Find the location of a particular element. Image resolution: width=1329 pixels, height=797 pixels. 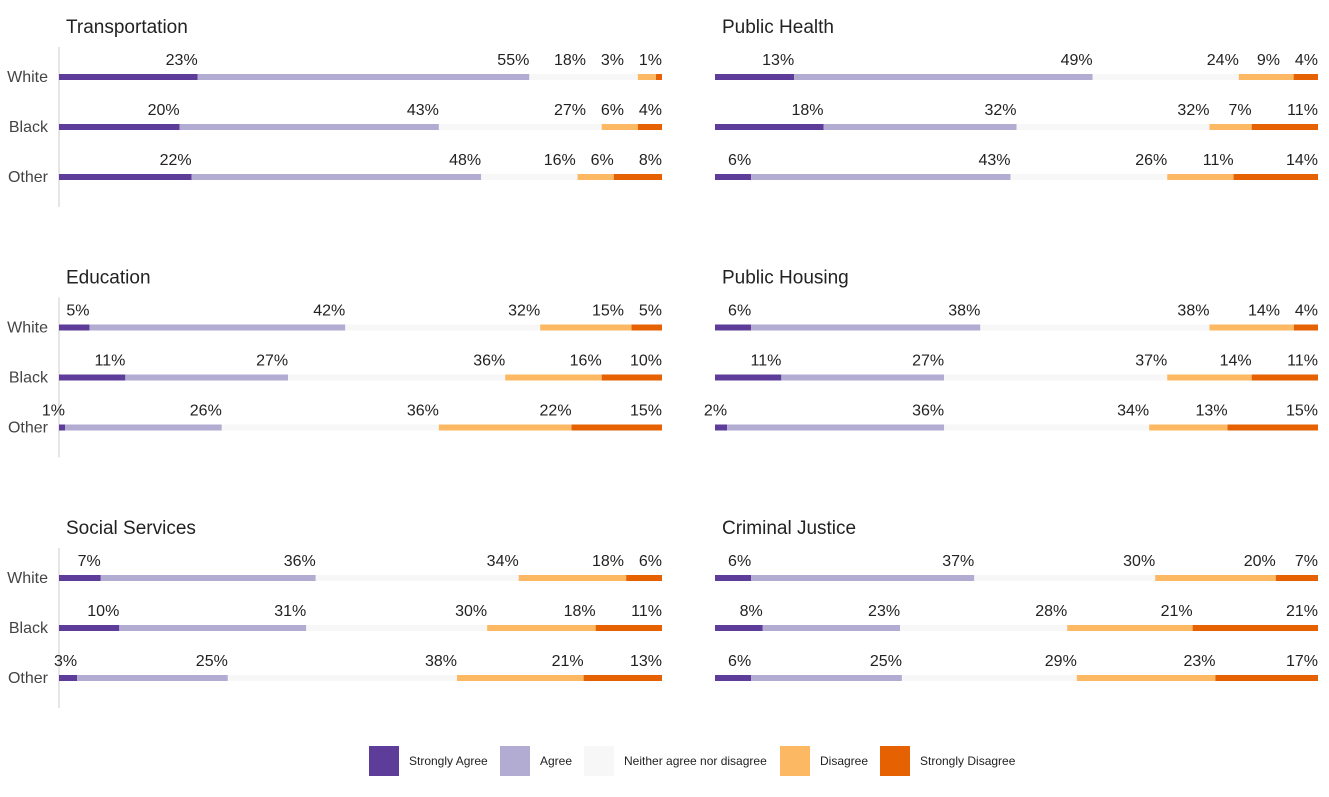

value-label: 2% is located at coordinates (715, 411).